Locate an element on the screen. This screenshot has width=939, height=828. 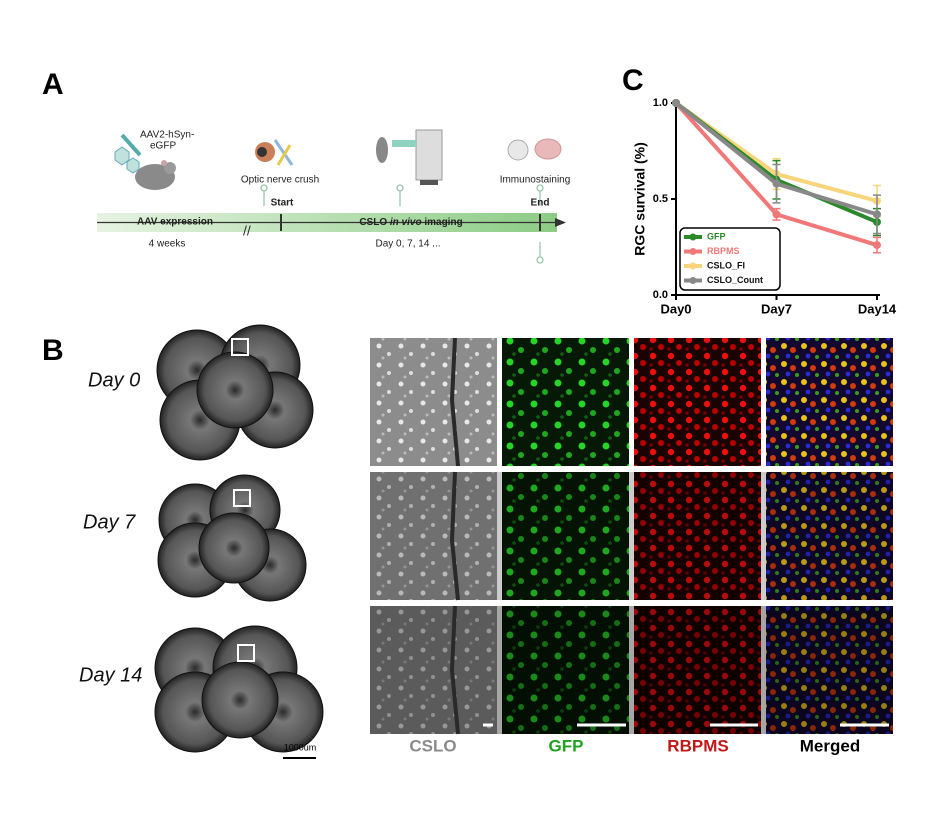
column-label: Merged is located at coordinates (830, 745).